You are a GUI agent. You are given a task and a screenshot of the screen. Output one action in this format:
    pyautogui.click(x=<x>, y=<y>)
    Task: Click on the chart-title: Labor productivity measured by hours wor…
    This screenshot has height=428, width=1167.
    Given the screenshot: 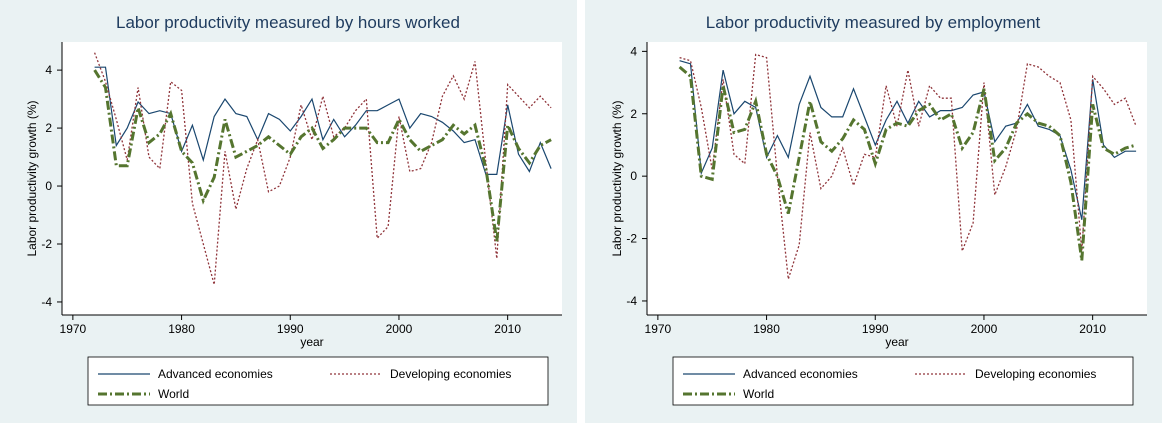 What is the action you would take?
    pyautogui.click(x=288, y=22)
    